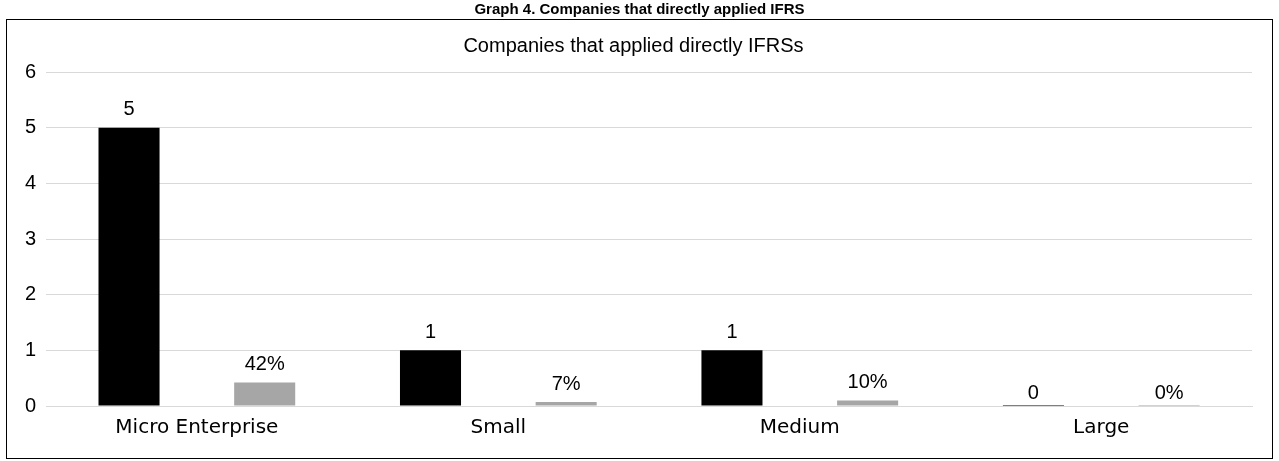 The image size is (1279, 461). What do you see at coordinates (31, 348) in the screenshot?
I see `y-tick-label: 1` at bounding box center [31, 348].